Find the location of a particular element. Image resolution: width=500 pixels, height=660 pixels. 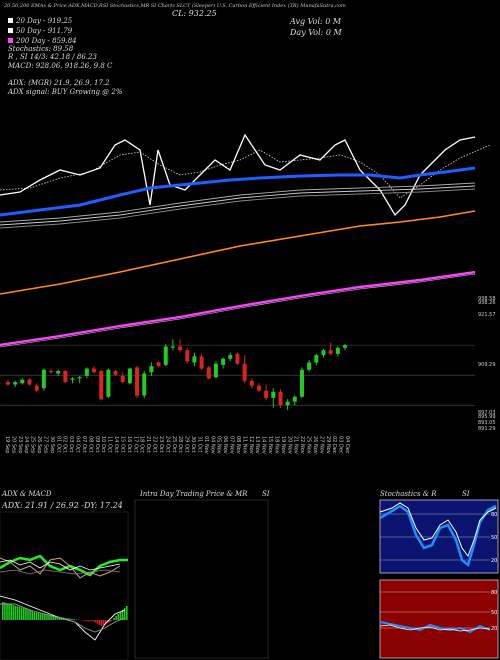

ema-legend-text: 20 Day - 919.25 is located at coordinates (44, 21).